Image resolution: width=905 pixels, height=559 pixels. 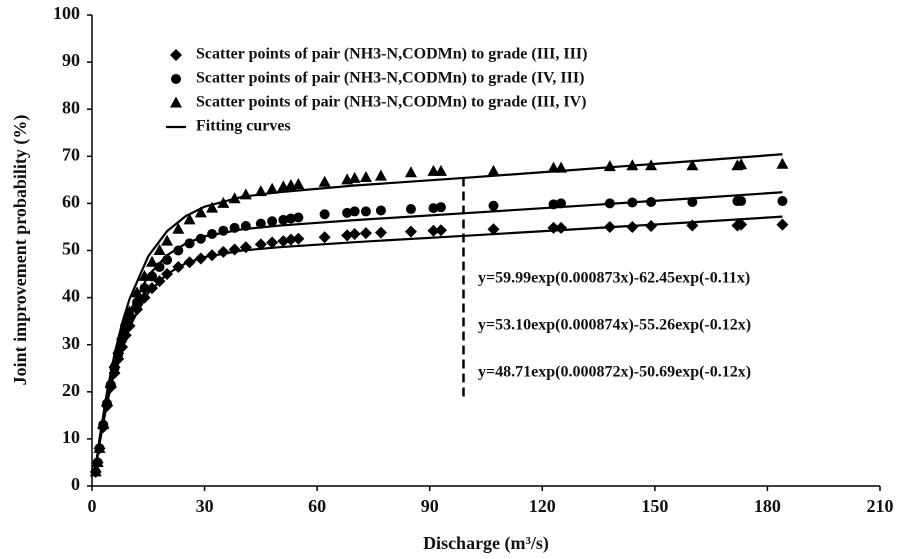 I want to click on x-axis-label: Discharge (m³/s), so click(x=486, y=543).